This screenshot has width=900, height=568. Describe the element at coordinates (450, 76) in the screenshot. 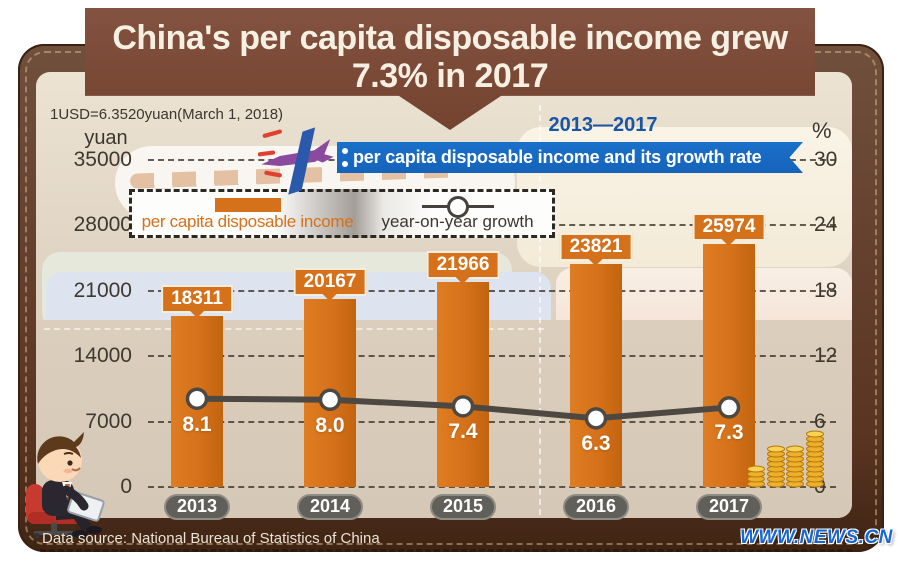

I see `page-title-line2: 7.3% in 2017` at that location.